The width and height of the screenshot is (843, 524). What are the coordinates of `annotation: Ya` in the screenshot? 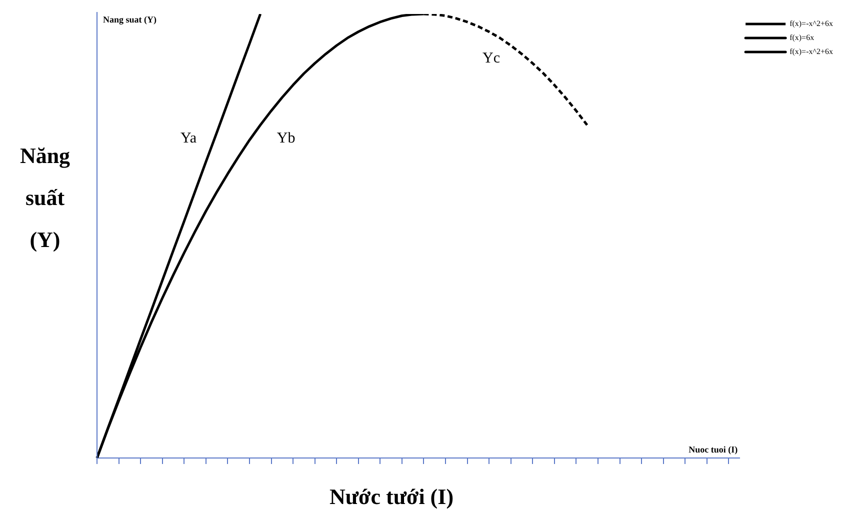 It's located at (188, 138).